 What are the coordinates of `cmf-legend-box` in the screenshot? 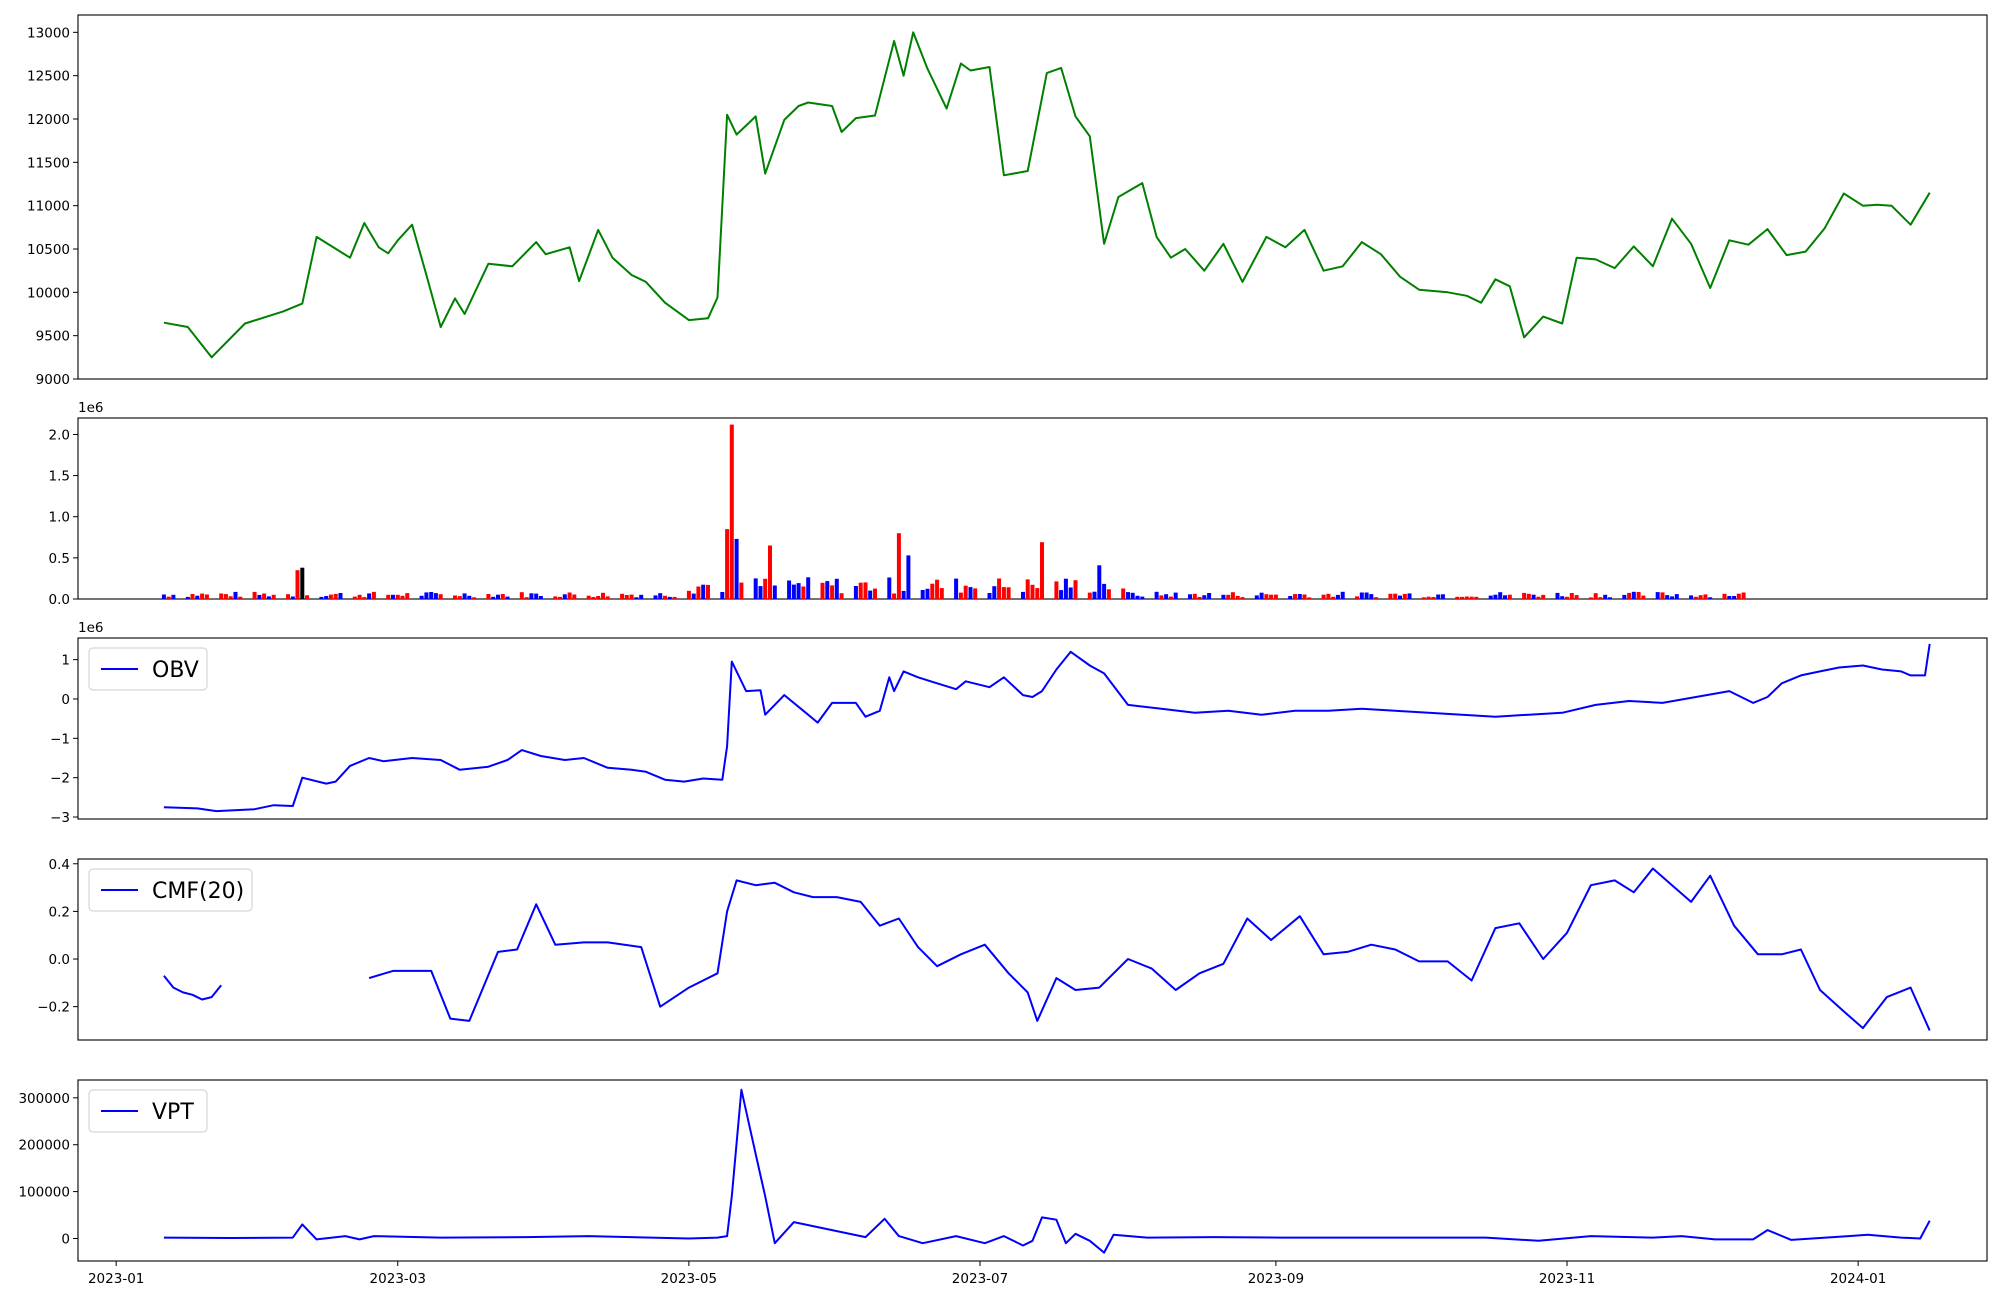 It's located at (170, 890).